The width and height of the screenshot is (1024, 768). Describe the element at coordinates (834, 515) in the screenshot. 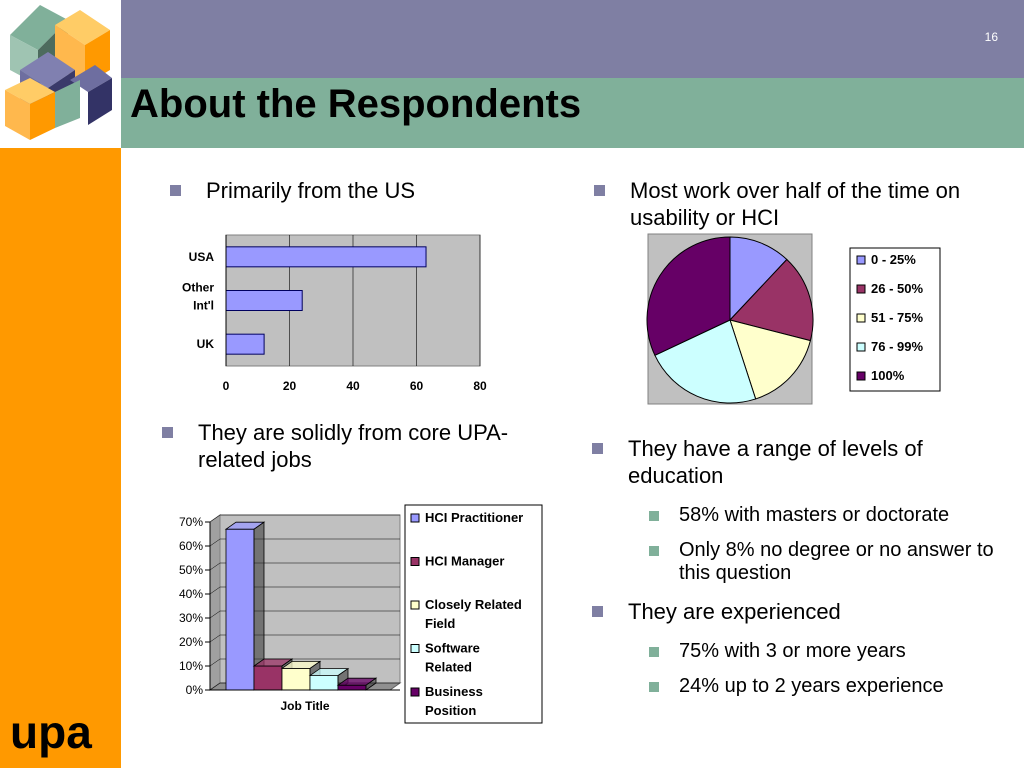

I see `sub-bullet-education-1: 58% with masters or doctorate` at that location.